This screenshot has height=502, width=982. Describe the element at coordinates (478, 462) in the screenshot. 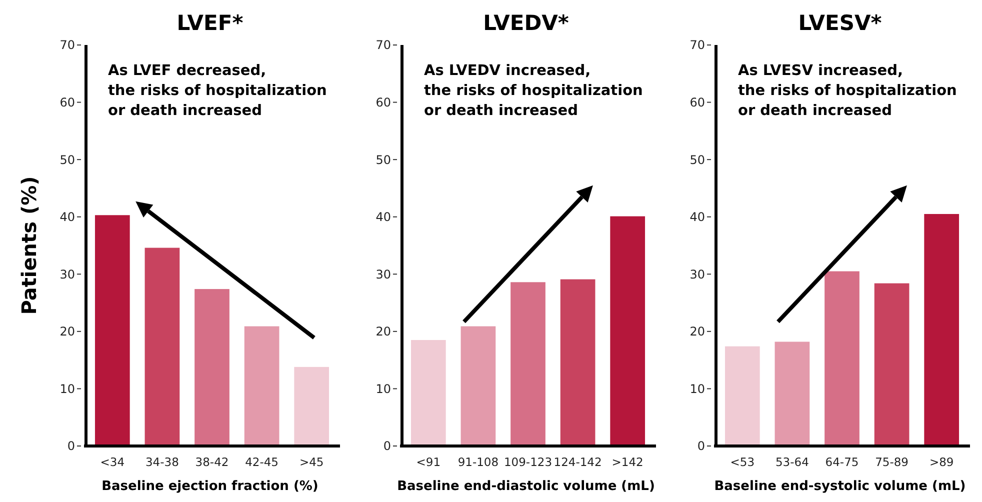

I see `x-tick-label: 91-108` at that location.